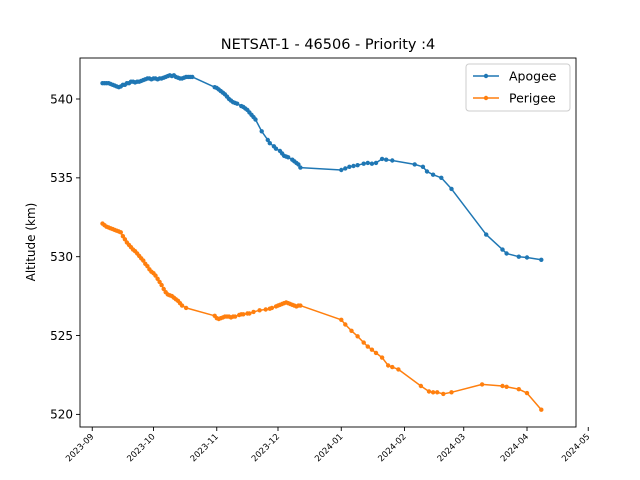  What do you see at coordinates (61, 415) in the screenshot?
I see `y-tick-label: 520` at bounding box center [61, 415].